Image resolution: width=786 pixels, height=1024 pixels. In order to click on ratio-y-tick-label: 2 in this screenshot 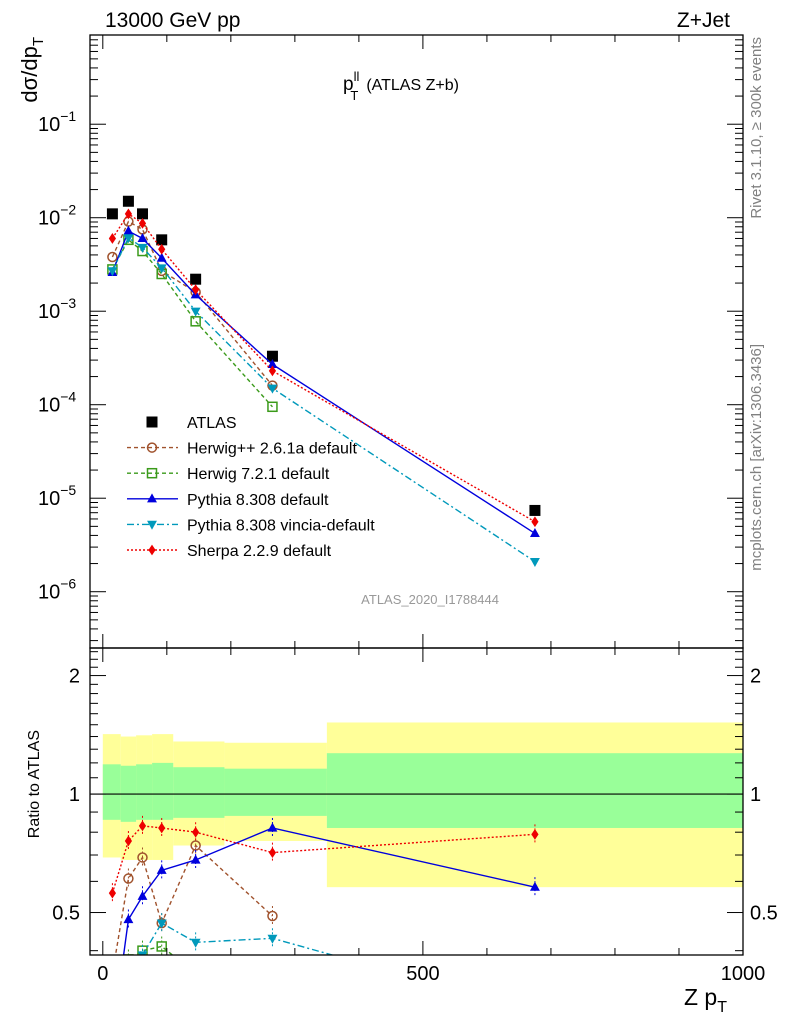, I will do `click(74, 677)`.